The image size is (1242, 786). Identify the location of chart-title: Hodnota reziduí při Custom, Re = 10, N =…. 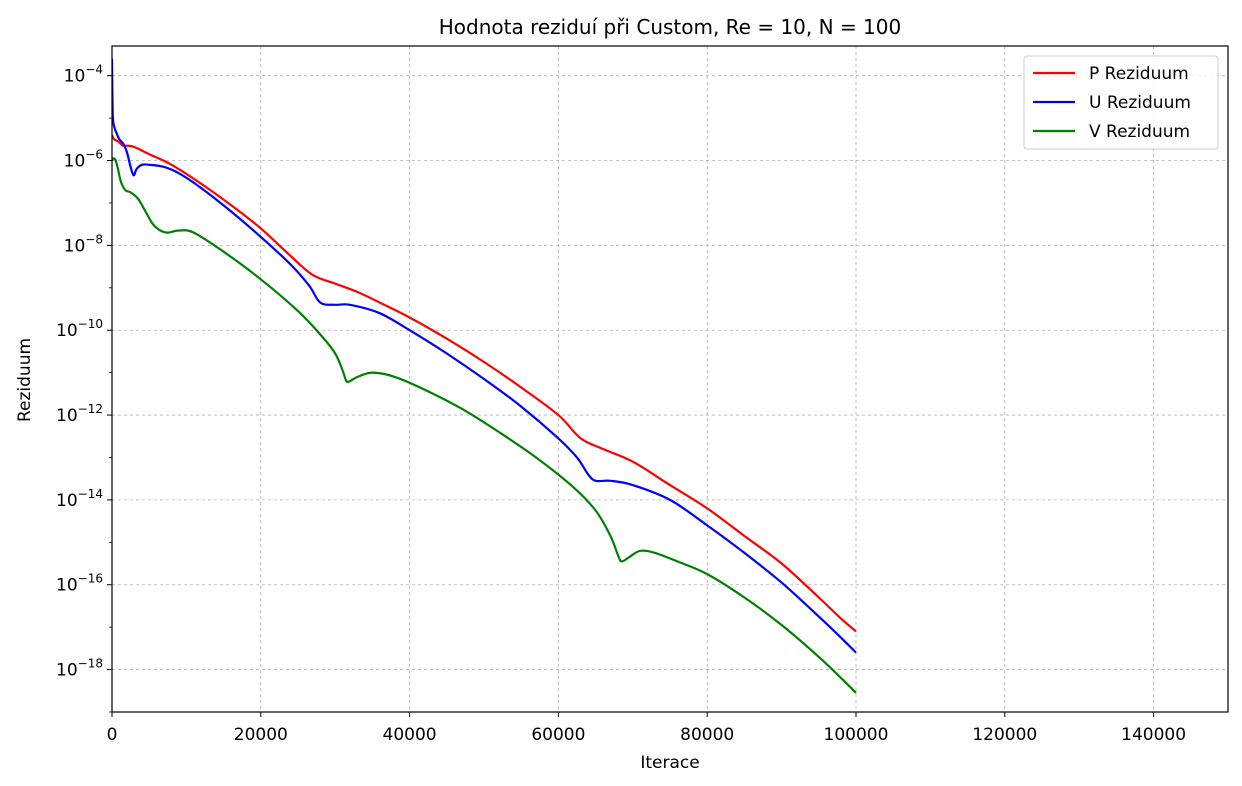
(670, 27).